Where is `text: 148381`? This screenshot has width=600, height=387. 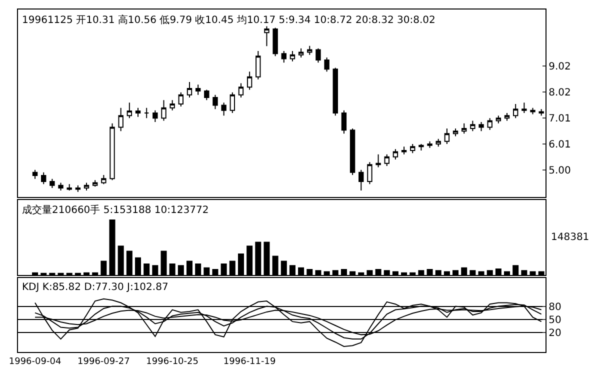 text: 148381 is located at coordinates (570, 237).